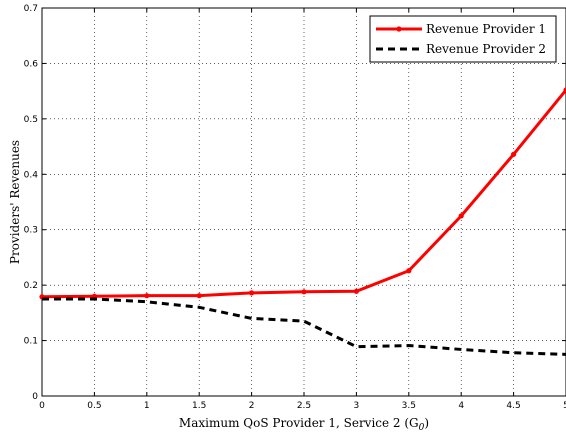 The image size is (566, 435). Describe the element at coordinates (147, 406) in the screenshot. I see `x-tick-label: 1` at that location.